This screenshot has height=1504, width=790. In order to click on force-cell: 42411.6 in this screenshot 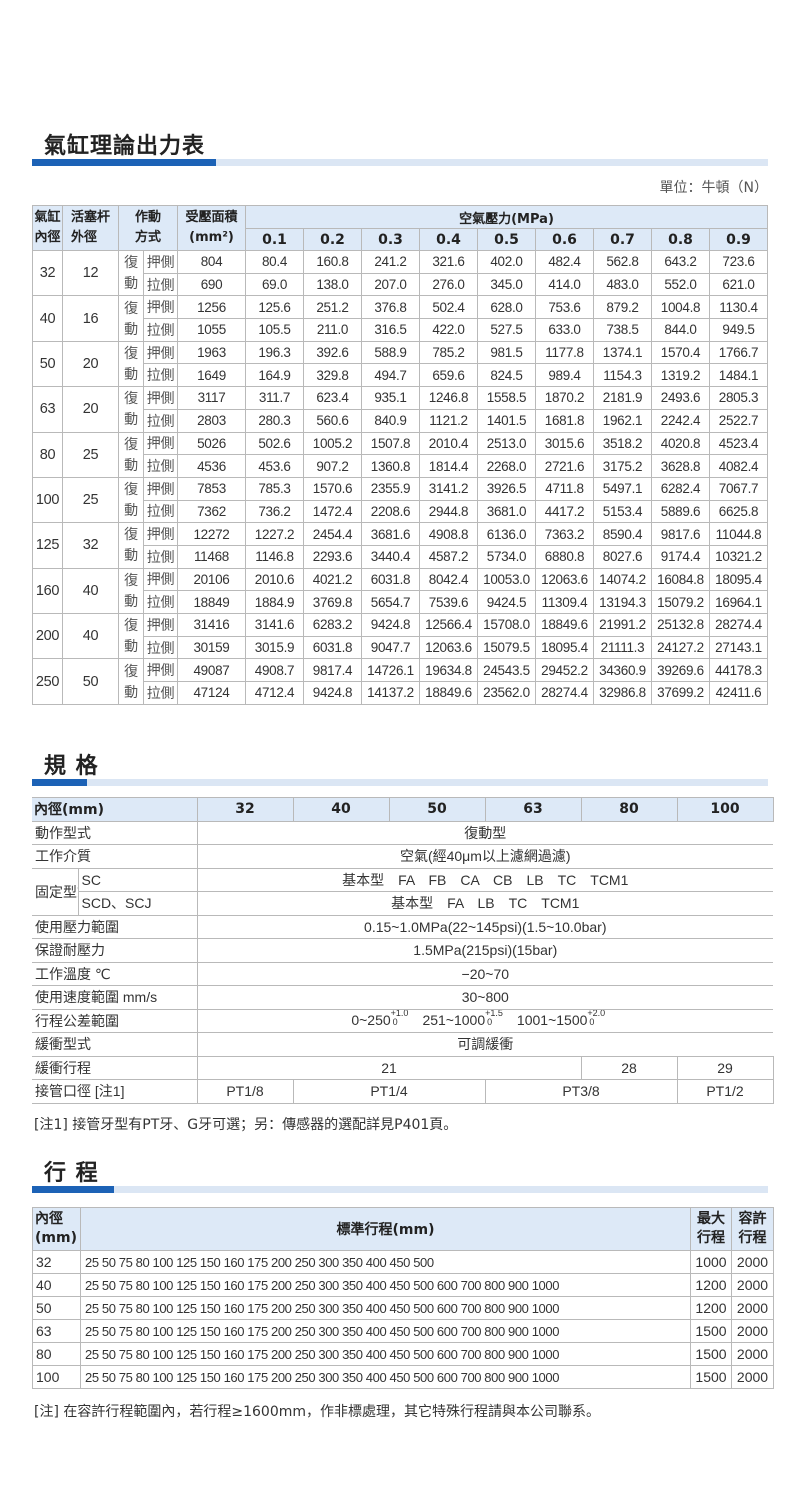, I will do `click(738, 693)`.